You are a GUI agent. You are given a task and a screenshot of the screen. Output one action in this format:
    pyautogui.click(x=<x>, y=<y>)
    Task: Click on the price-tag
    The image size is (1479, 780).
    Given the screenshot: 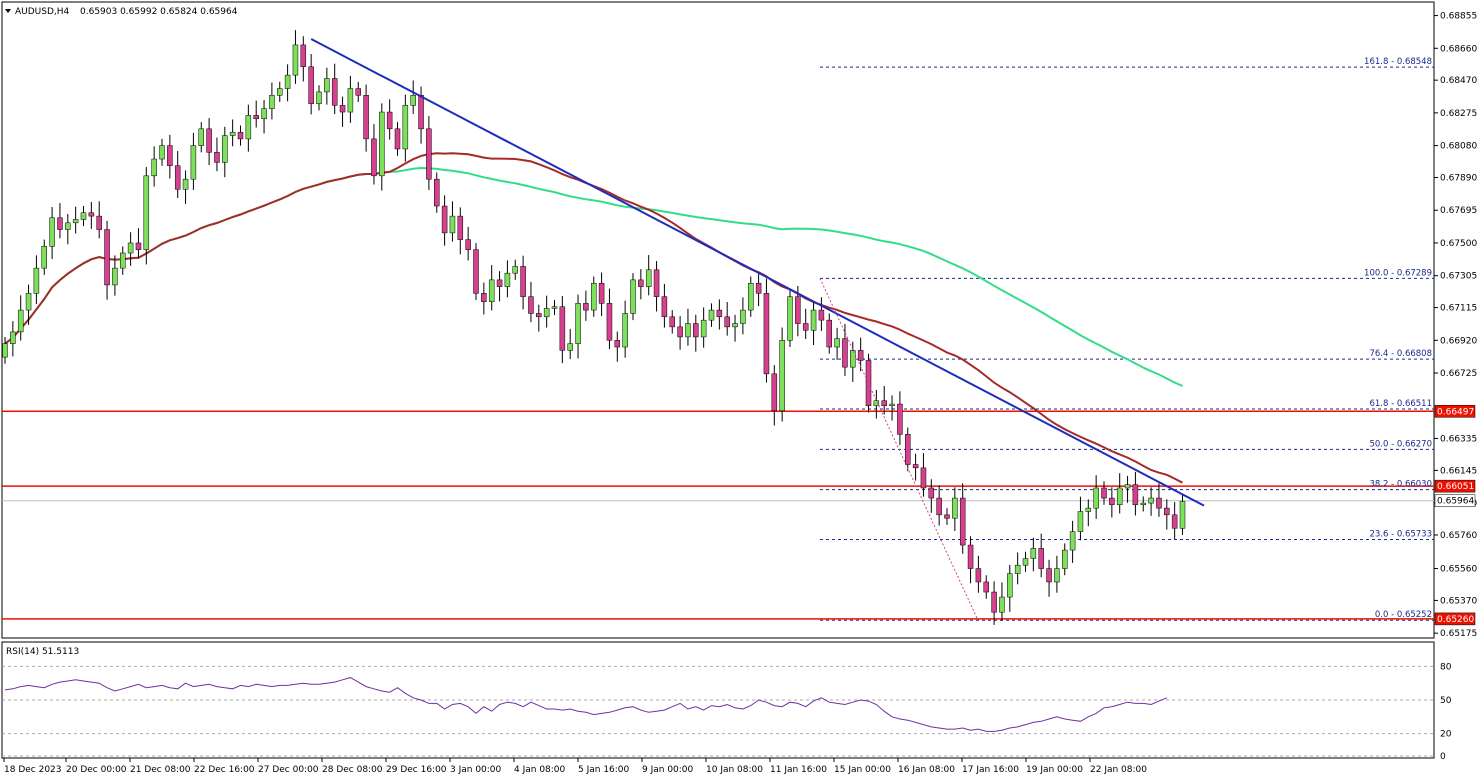 What is the action you would take?
    pyautogui.click(x=1455, y=411)
    